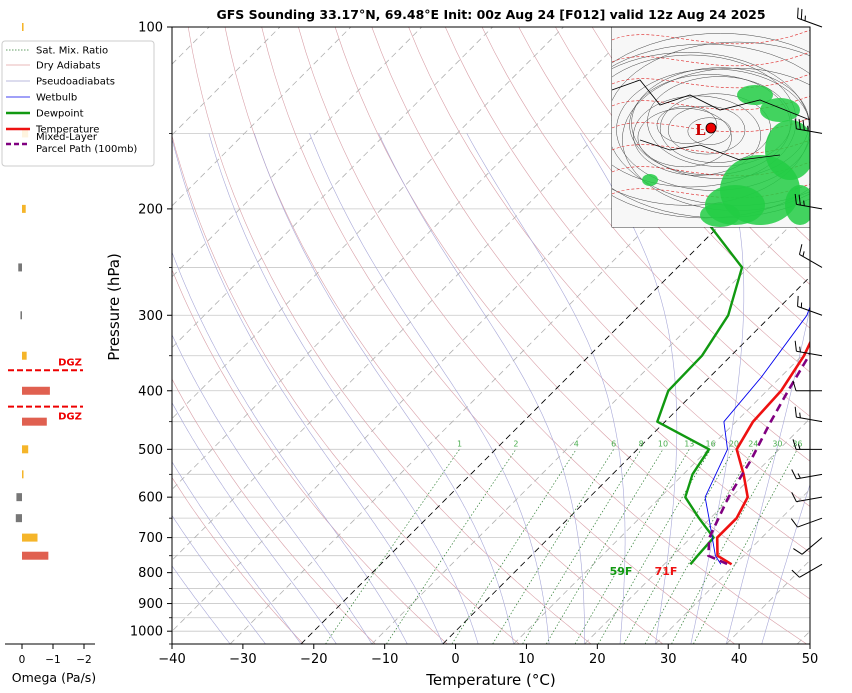 The image size is (852, 693). What do you see at coordinates (629, 443) in the screenshot?
I see `mixing-ratio-labels: 1 2 4 6 8 10 13 16 20 24 30 36` at bounding box center [629, 443].